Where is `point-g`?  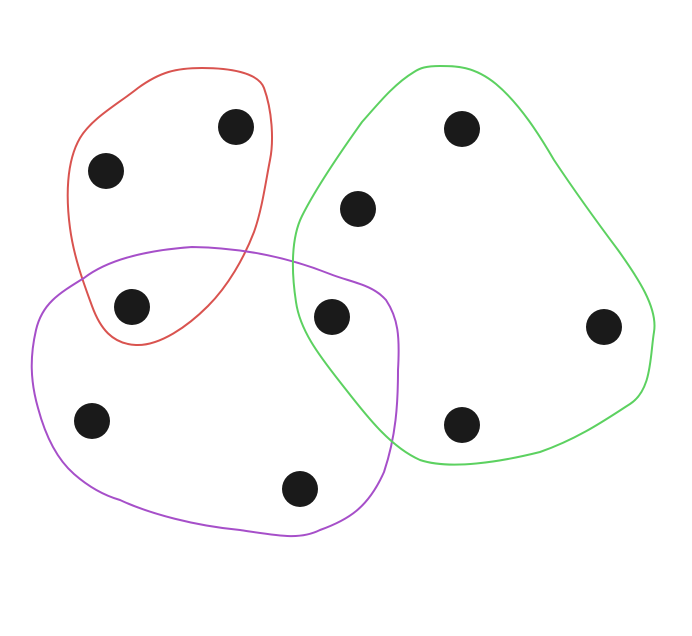 point-g is located at coordinates (462, 129).